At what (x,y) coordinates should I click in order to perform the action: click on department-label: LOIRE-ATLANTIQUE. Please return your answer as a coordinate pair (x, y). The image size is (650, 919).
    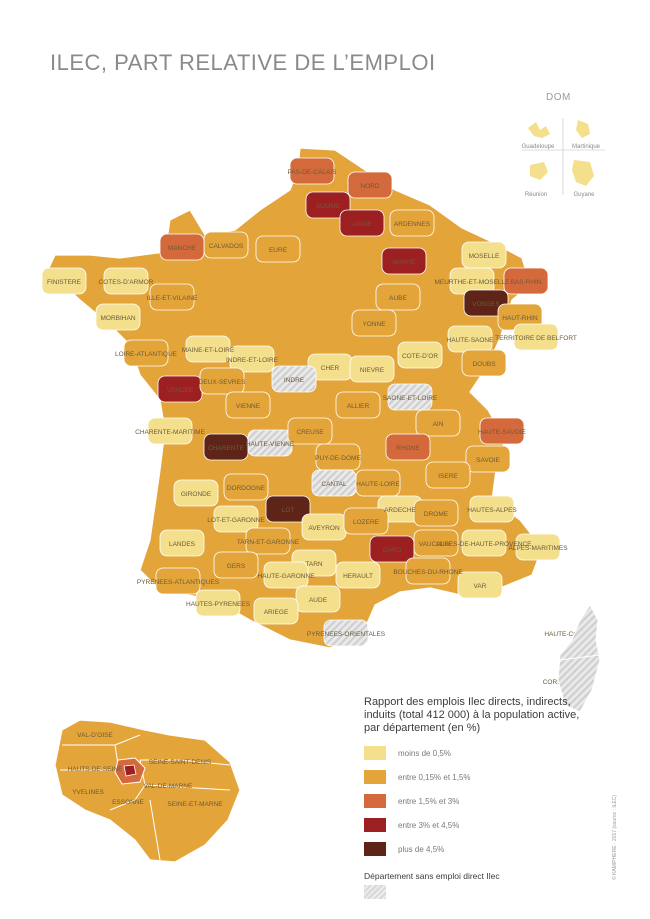
    Looking at the image, I should click on (146, 354).